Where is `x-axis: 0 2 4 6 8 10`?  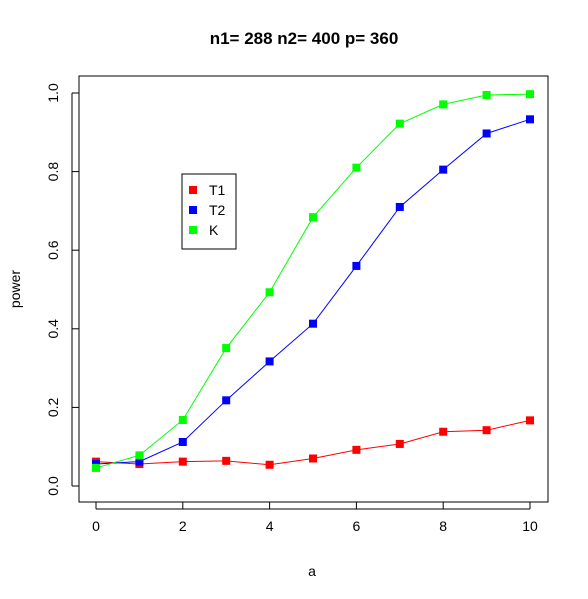
x-axis: 0 2 4 6 8 10 is located at coordinates (315, 518).